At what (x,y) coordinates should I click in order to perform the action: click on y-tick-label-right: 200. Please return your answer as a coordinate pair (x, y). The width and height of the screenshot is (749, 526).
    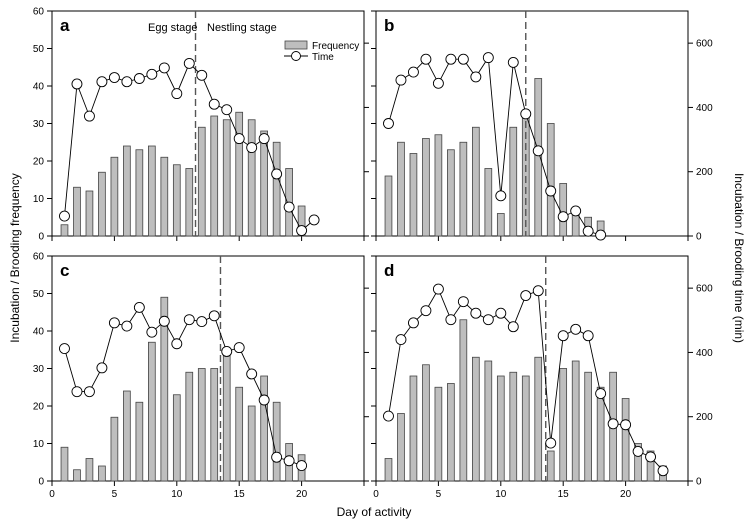
    Looking at the image, I should click on (704, 172).